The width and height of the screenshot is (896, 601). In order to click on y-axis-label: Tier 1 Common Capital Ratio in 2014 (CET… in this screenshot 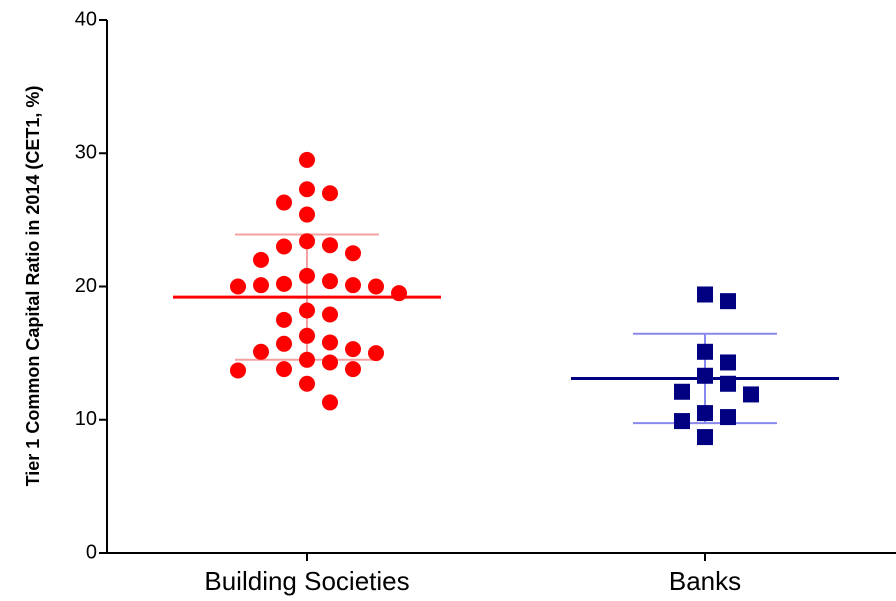, I will do `click(33, 286)`.